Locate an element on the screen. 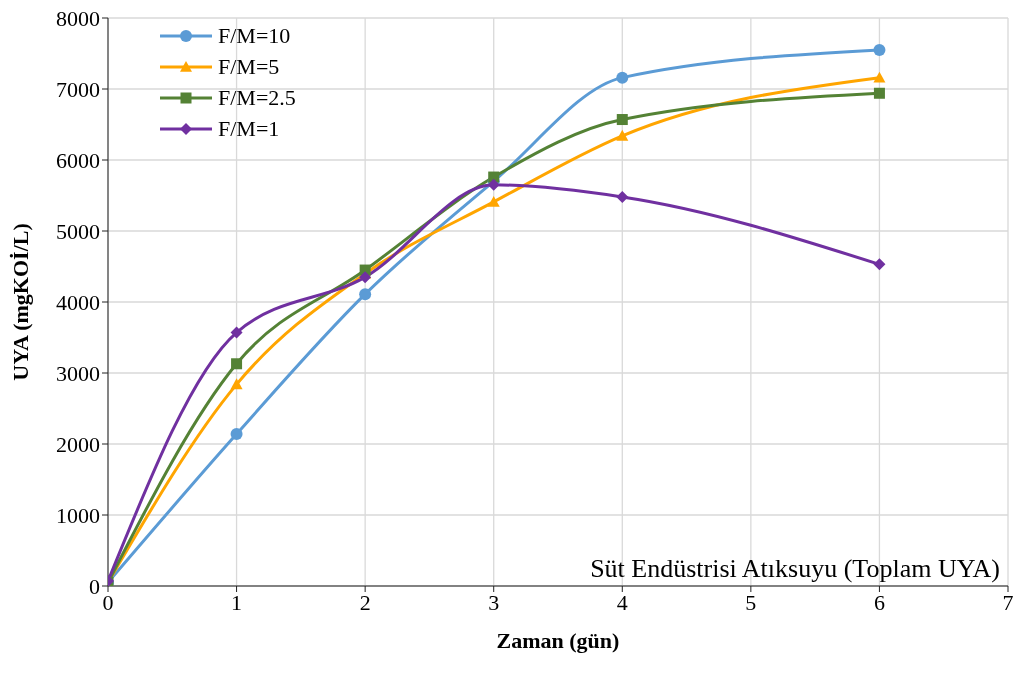 Image resolution: width=1022 pixels, height=675 pixels. y-tick-label: 3000 is located at coordinates (78, 373).